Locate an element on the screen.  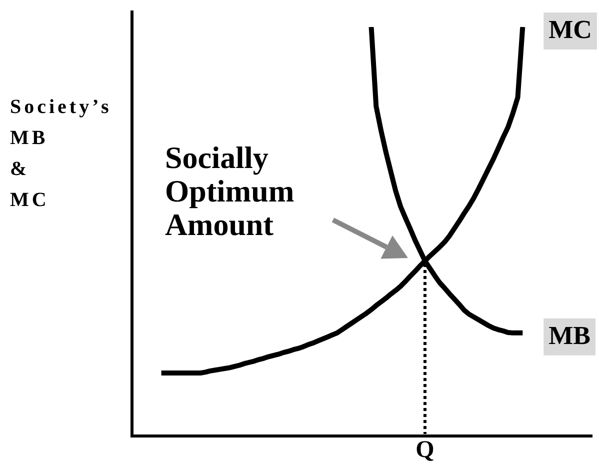
annotation: Socially Optimum Amount is located at coordinates (229, 191).